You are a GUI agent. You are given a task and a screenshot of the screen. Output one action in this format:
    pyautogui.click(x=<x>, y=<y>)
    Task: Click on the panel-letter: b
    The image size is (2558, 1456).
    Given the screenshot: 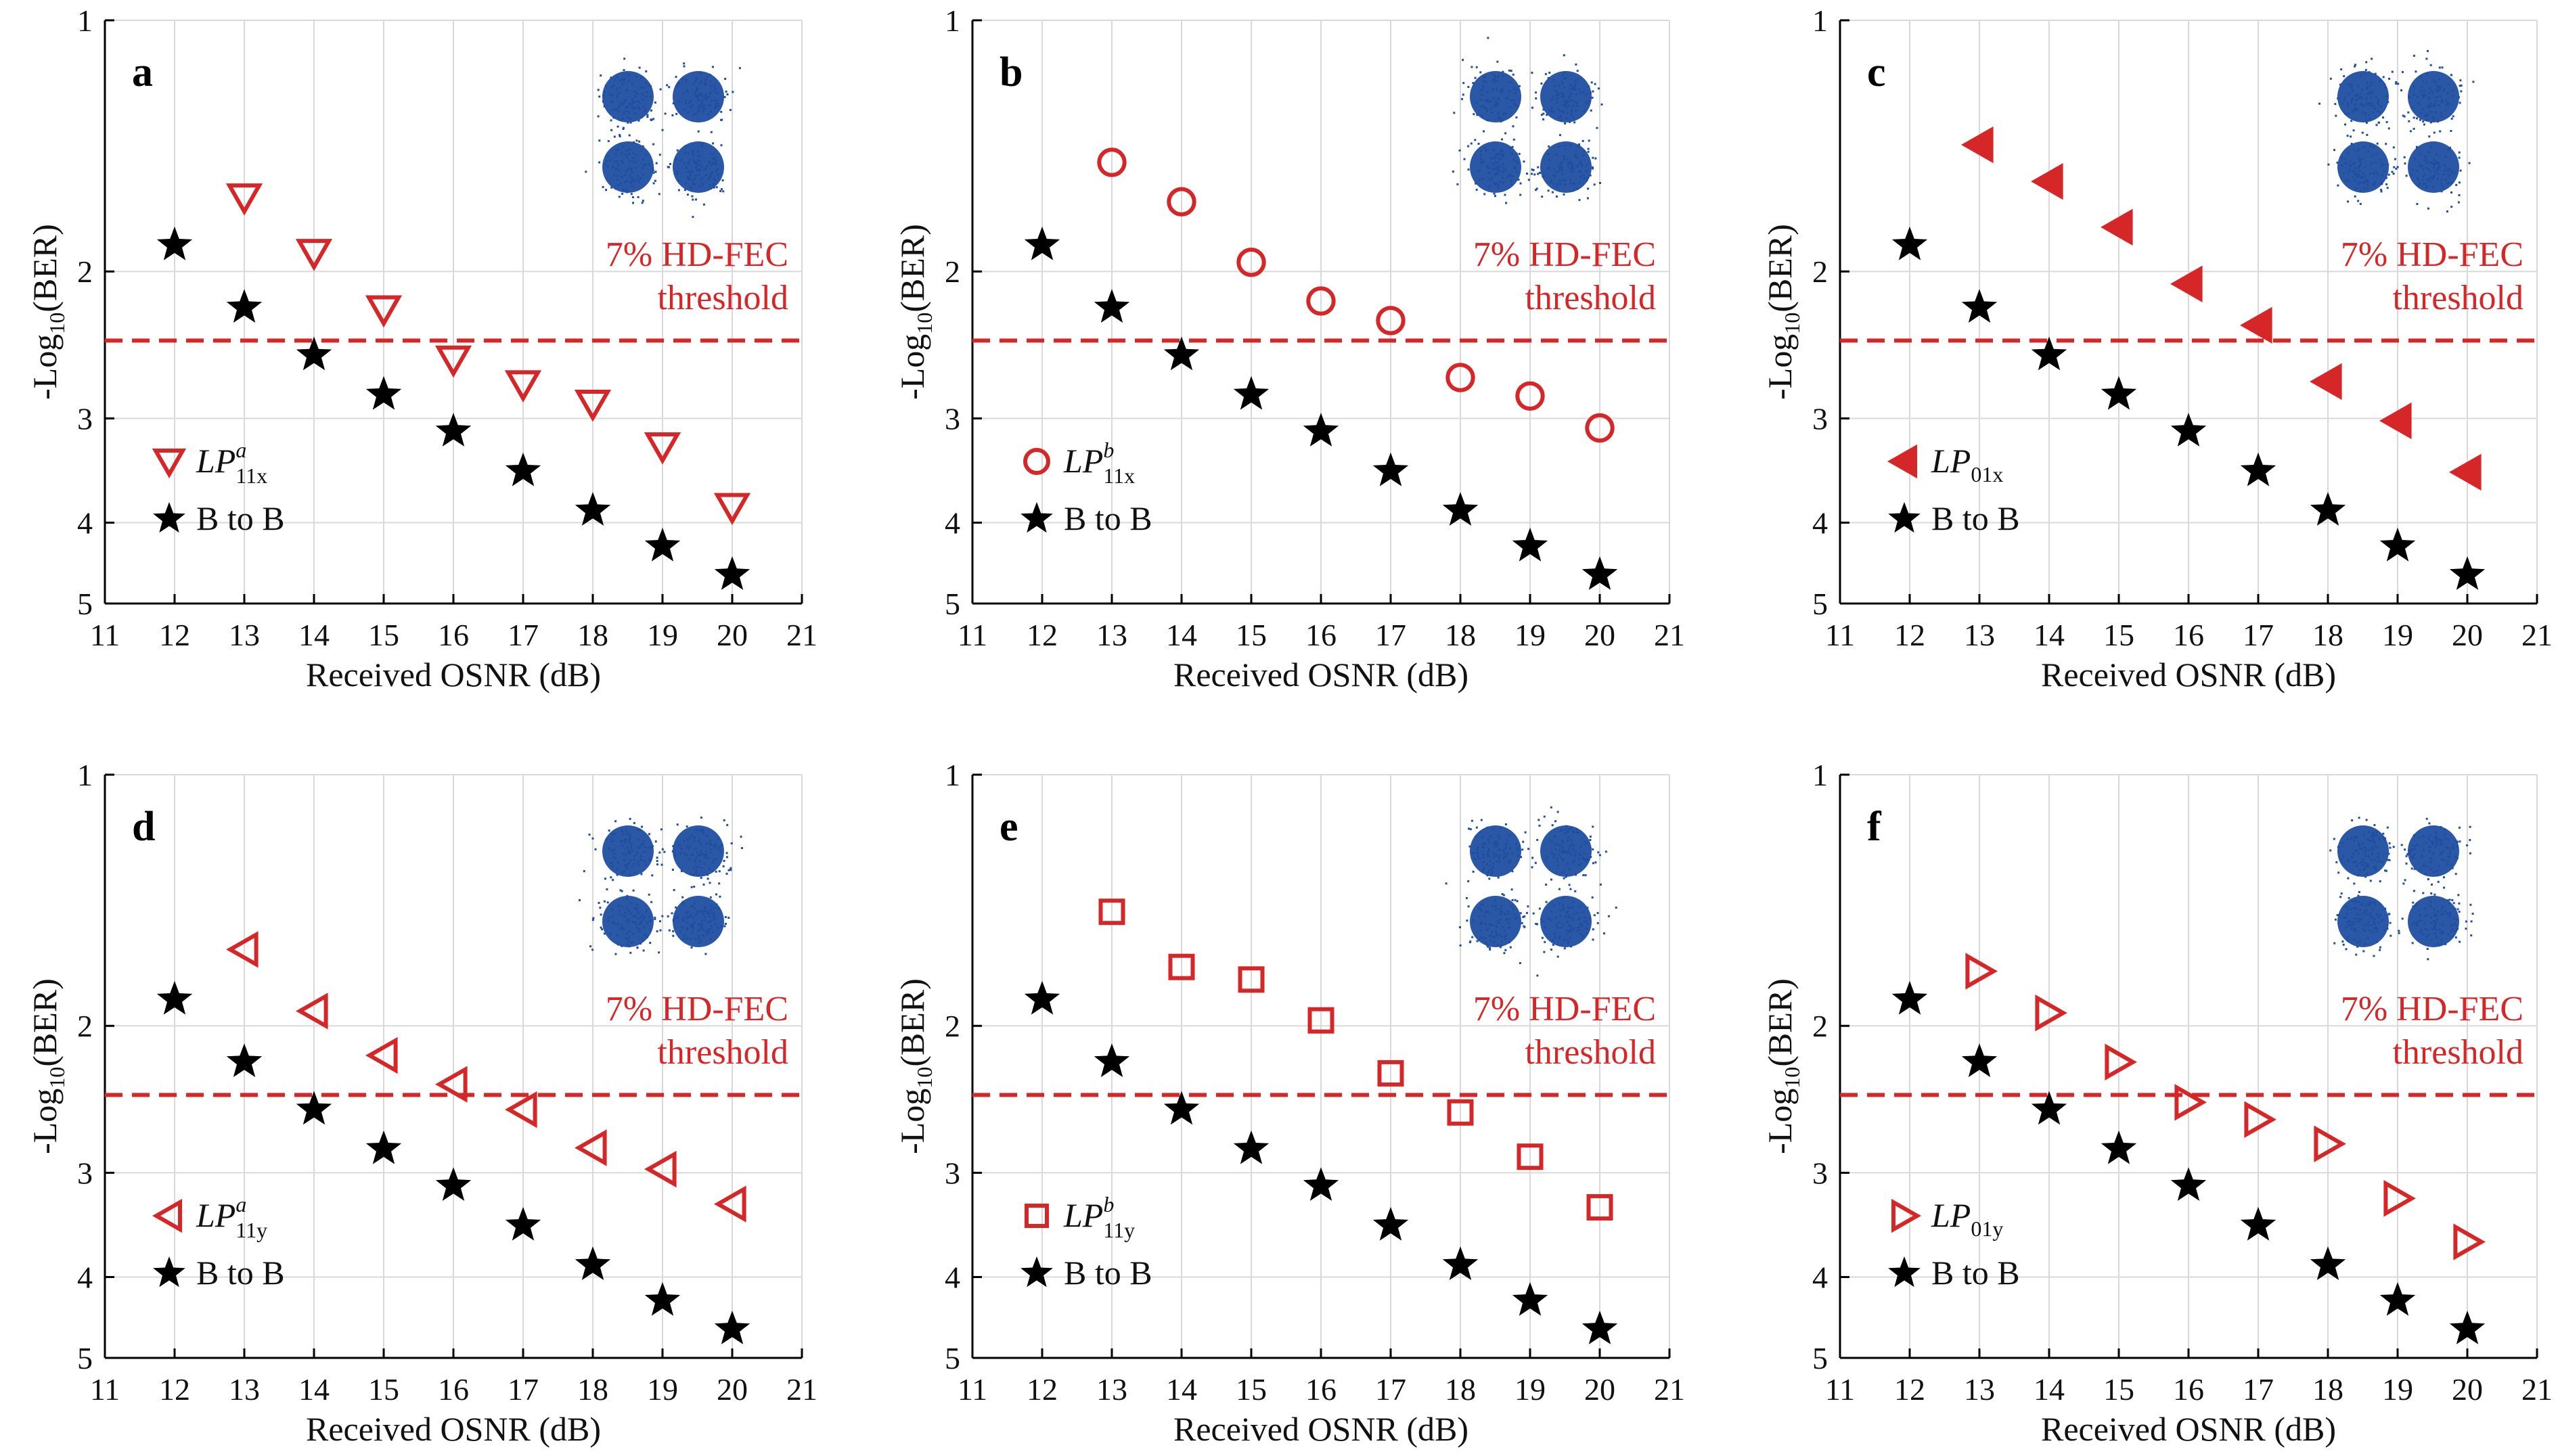 What is the action you would take?
    pyautogui.click(x=1011, y=72)
    